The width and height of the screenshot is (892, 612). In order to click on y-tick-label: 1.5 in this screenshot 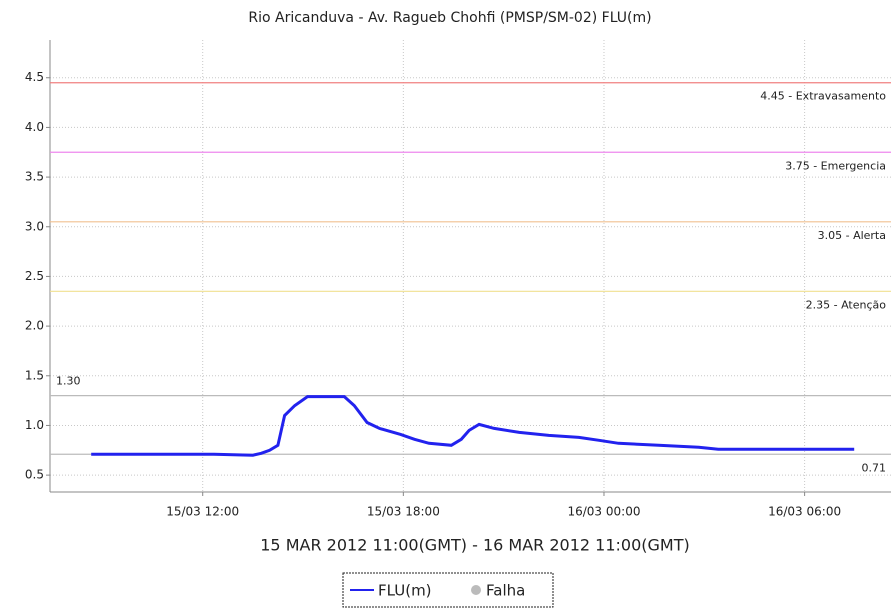, I will do `click(34, 375)`.